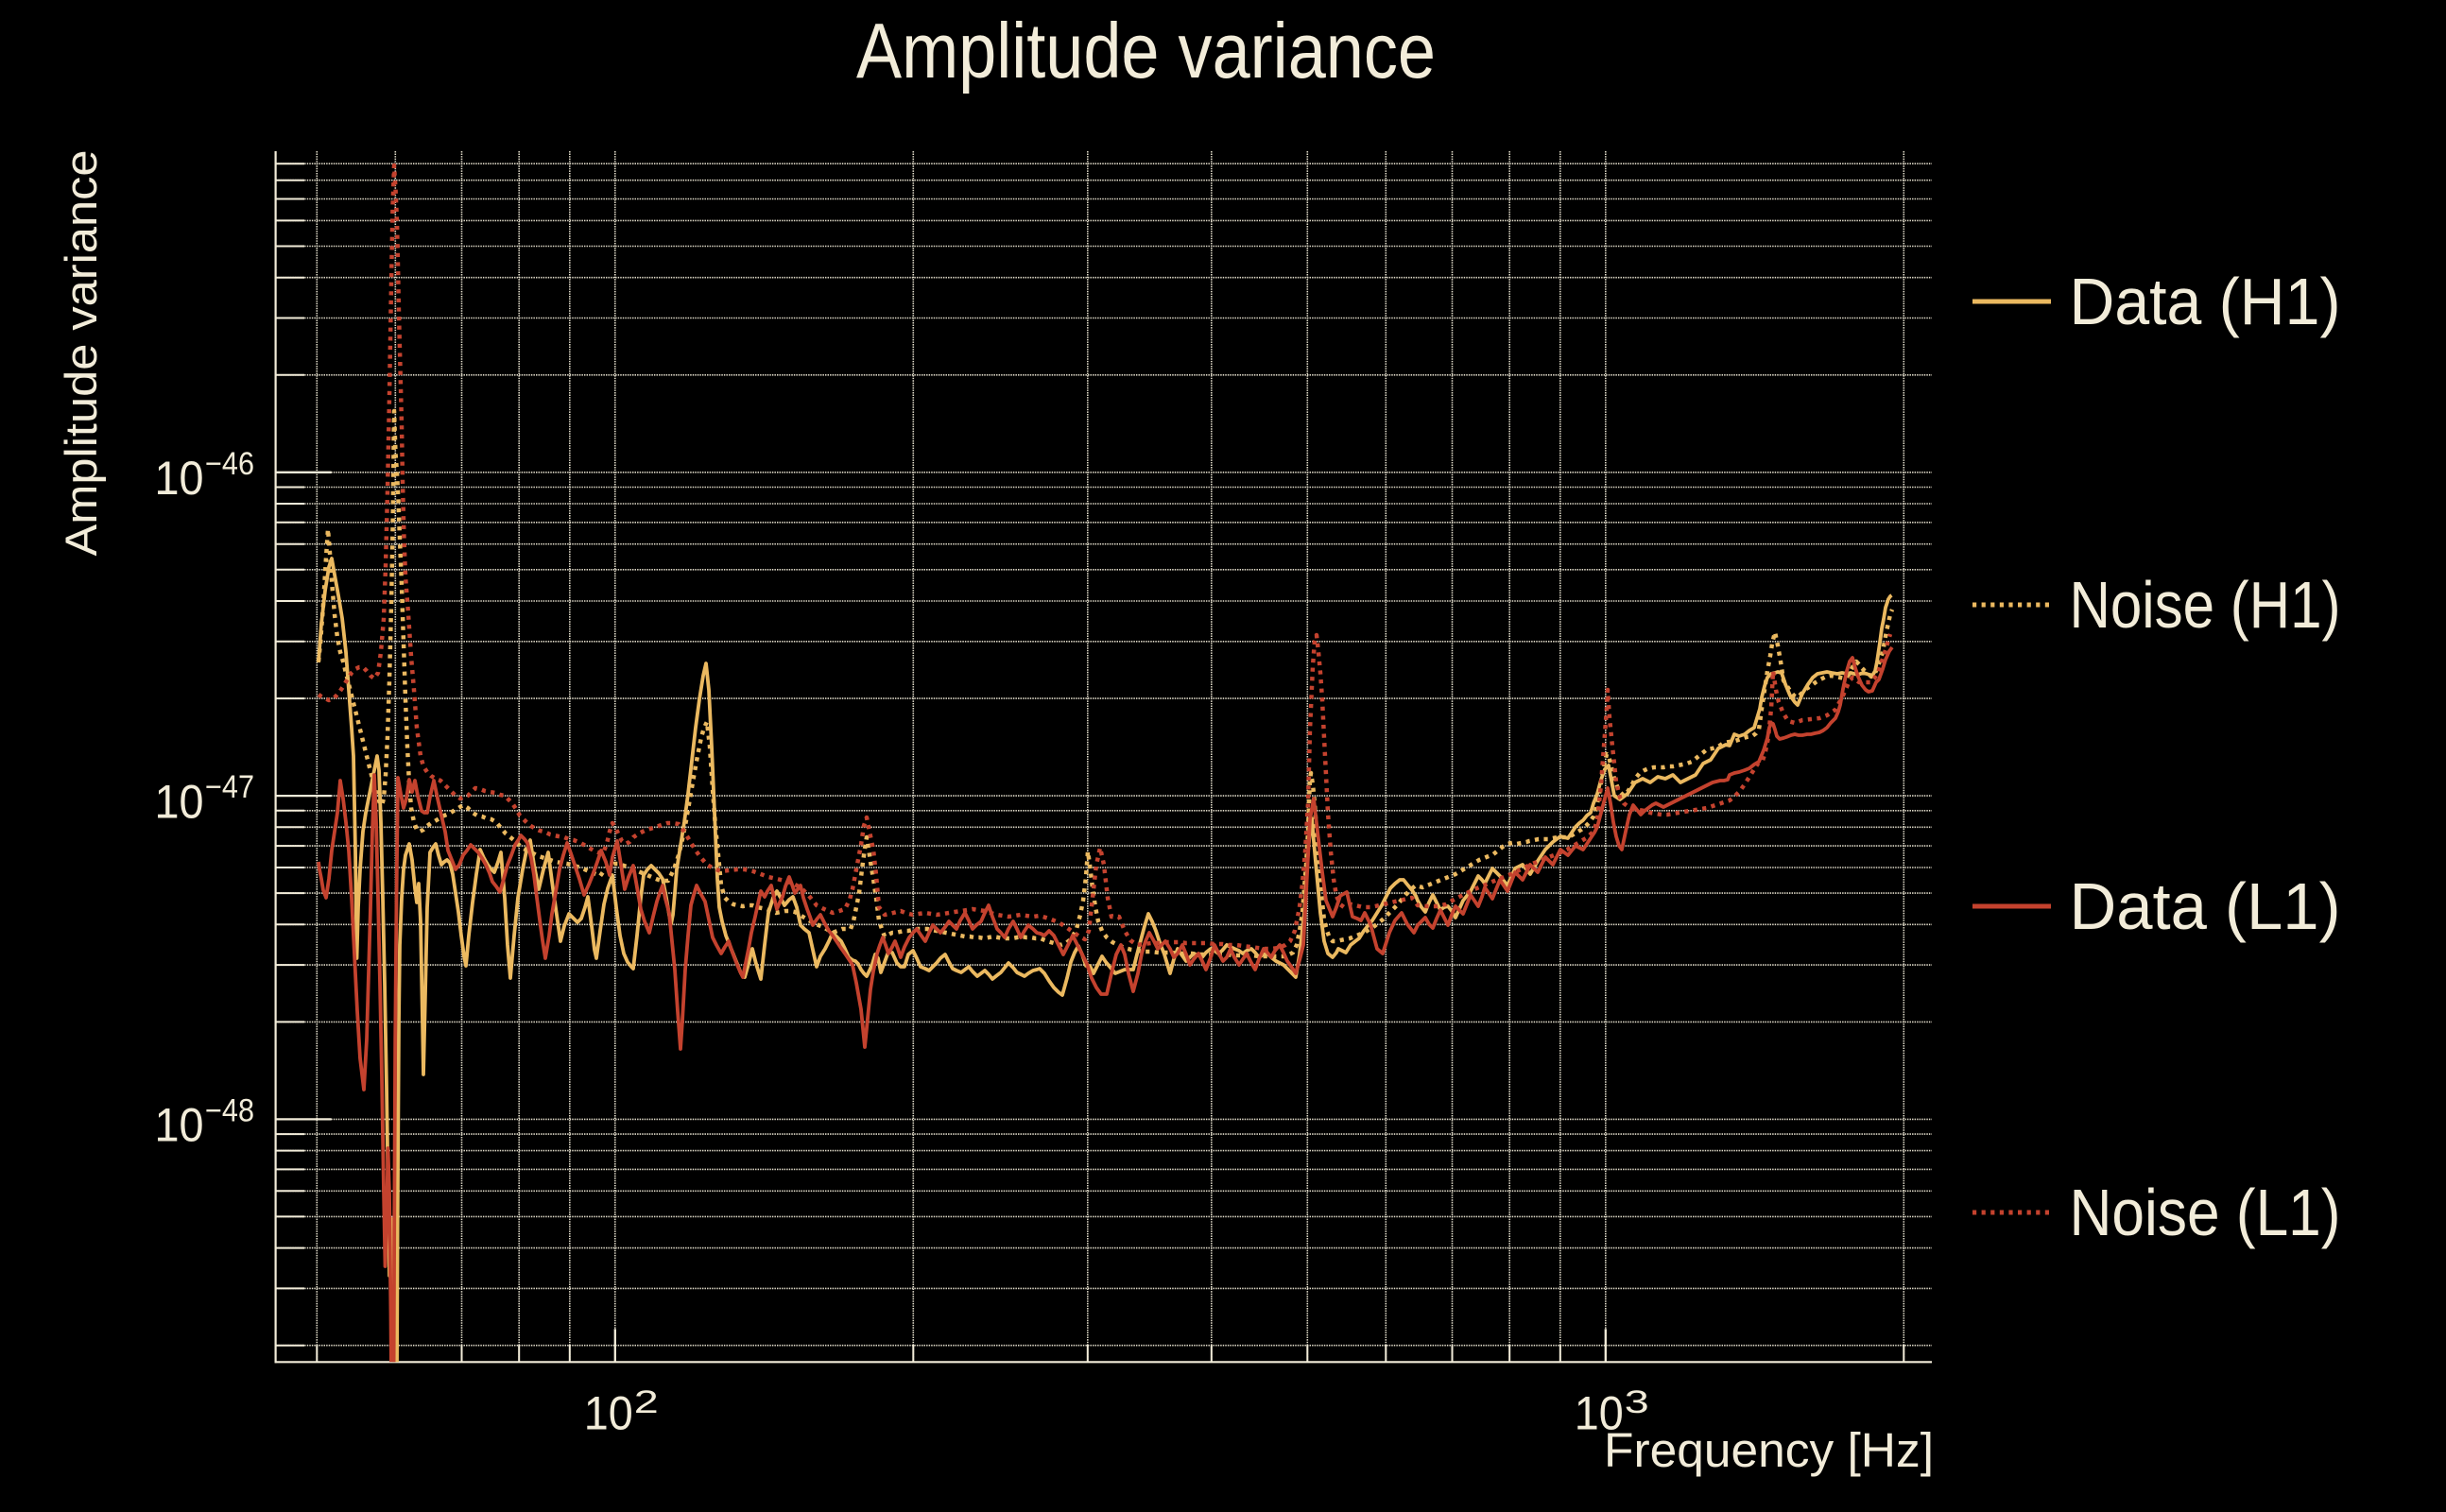  What do you see at coordinates (2205, 1212) in the screenshot?
I see `svg-text: Noise (L1)` at bounding box center [2205, 1212].